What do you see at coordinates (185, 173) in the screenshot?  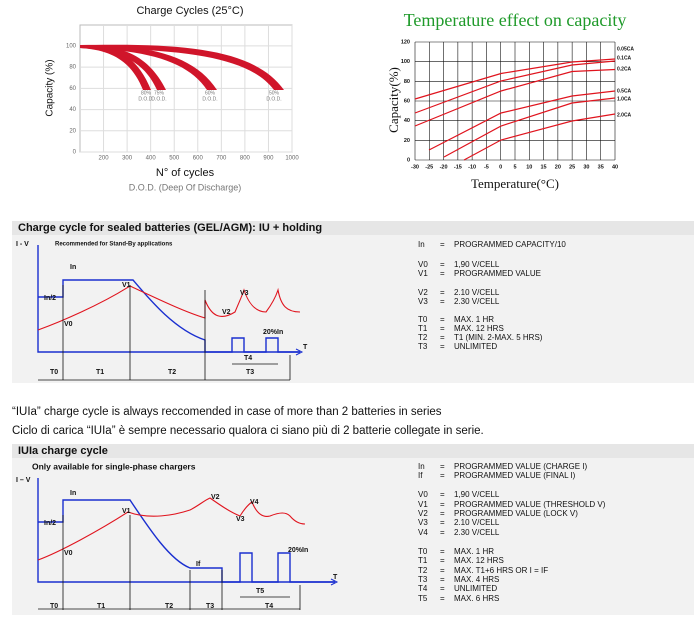 I see `x-axis-label: N° of cycles` at bounding box center [185, 173].